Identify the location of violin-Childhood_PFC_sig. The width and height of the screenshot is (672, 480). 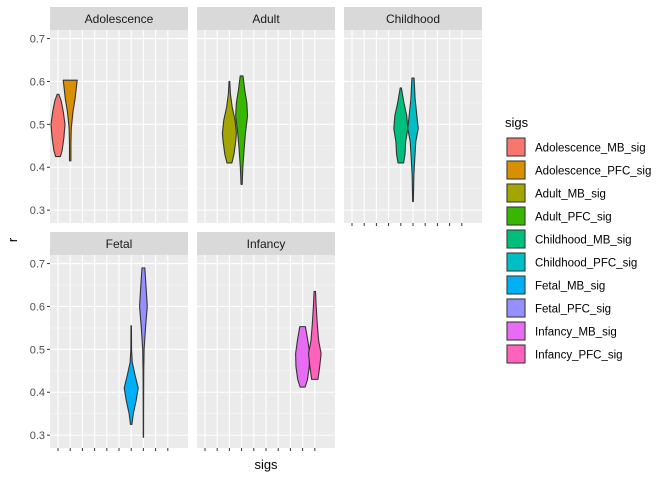
(413, 140).